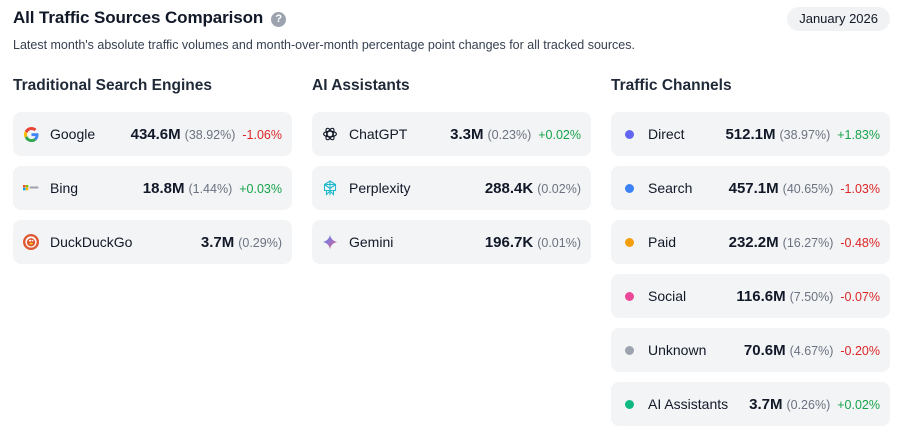  I want to click on help-icon: ?, so click(279, 19).